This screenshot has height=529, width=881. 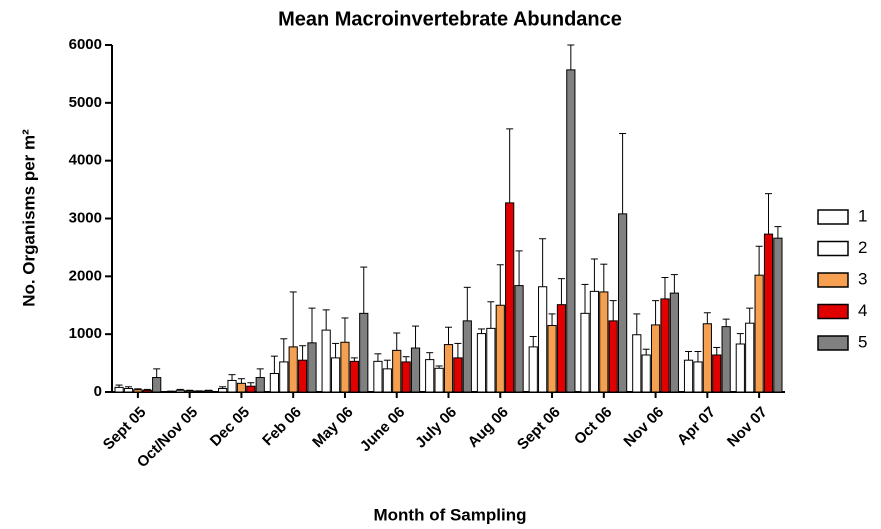 What do you see at coordinates (85, 217) in the screenshot?
I see `y-tick-label: 3000` at bounding box center [85, 217].